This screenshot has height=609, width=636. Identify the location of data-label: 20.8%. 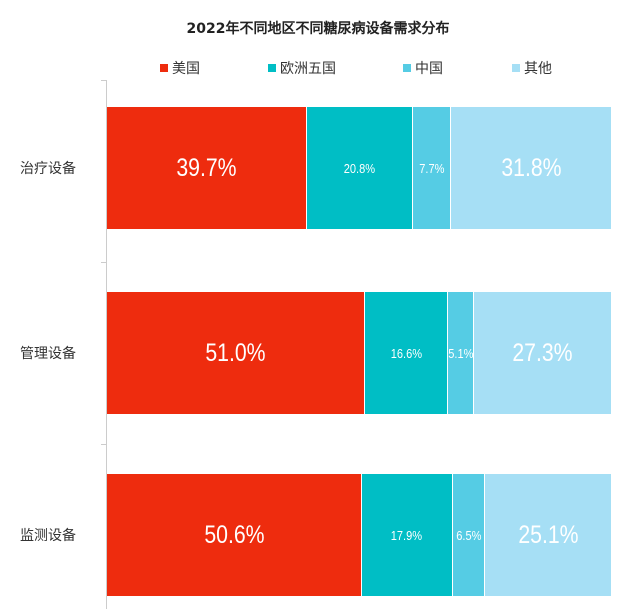
(359, 168).